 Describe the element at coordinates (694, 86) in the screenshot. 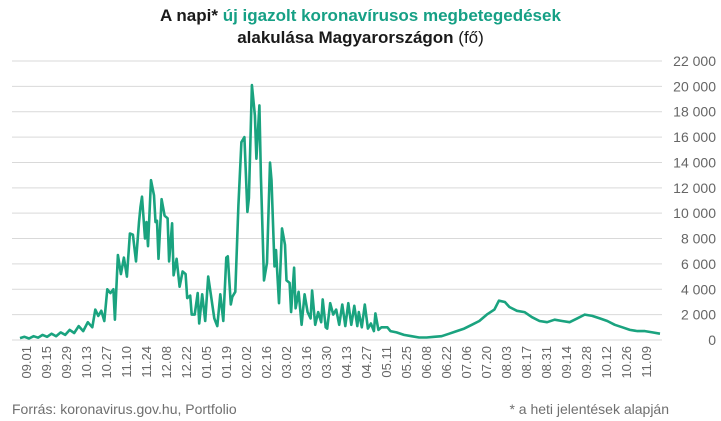

I see `y-tick-label: 20 000` at that location.